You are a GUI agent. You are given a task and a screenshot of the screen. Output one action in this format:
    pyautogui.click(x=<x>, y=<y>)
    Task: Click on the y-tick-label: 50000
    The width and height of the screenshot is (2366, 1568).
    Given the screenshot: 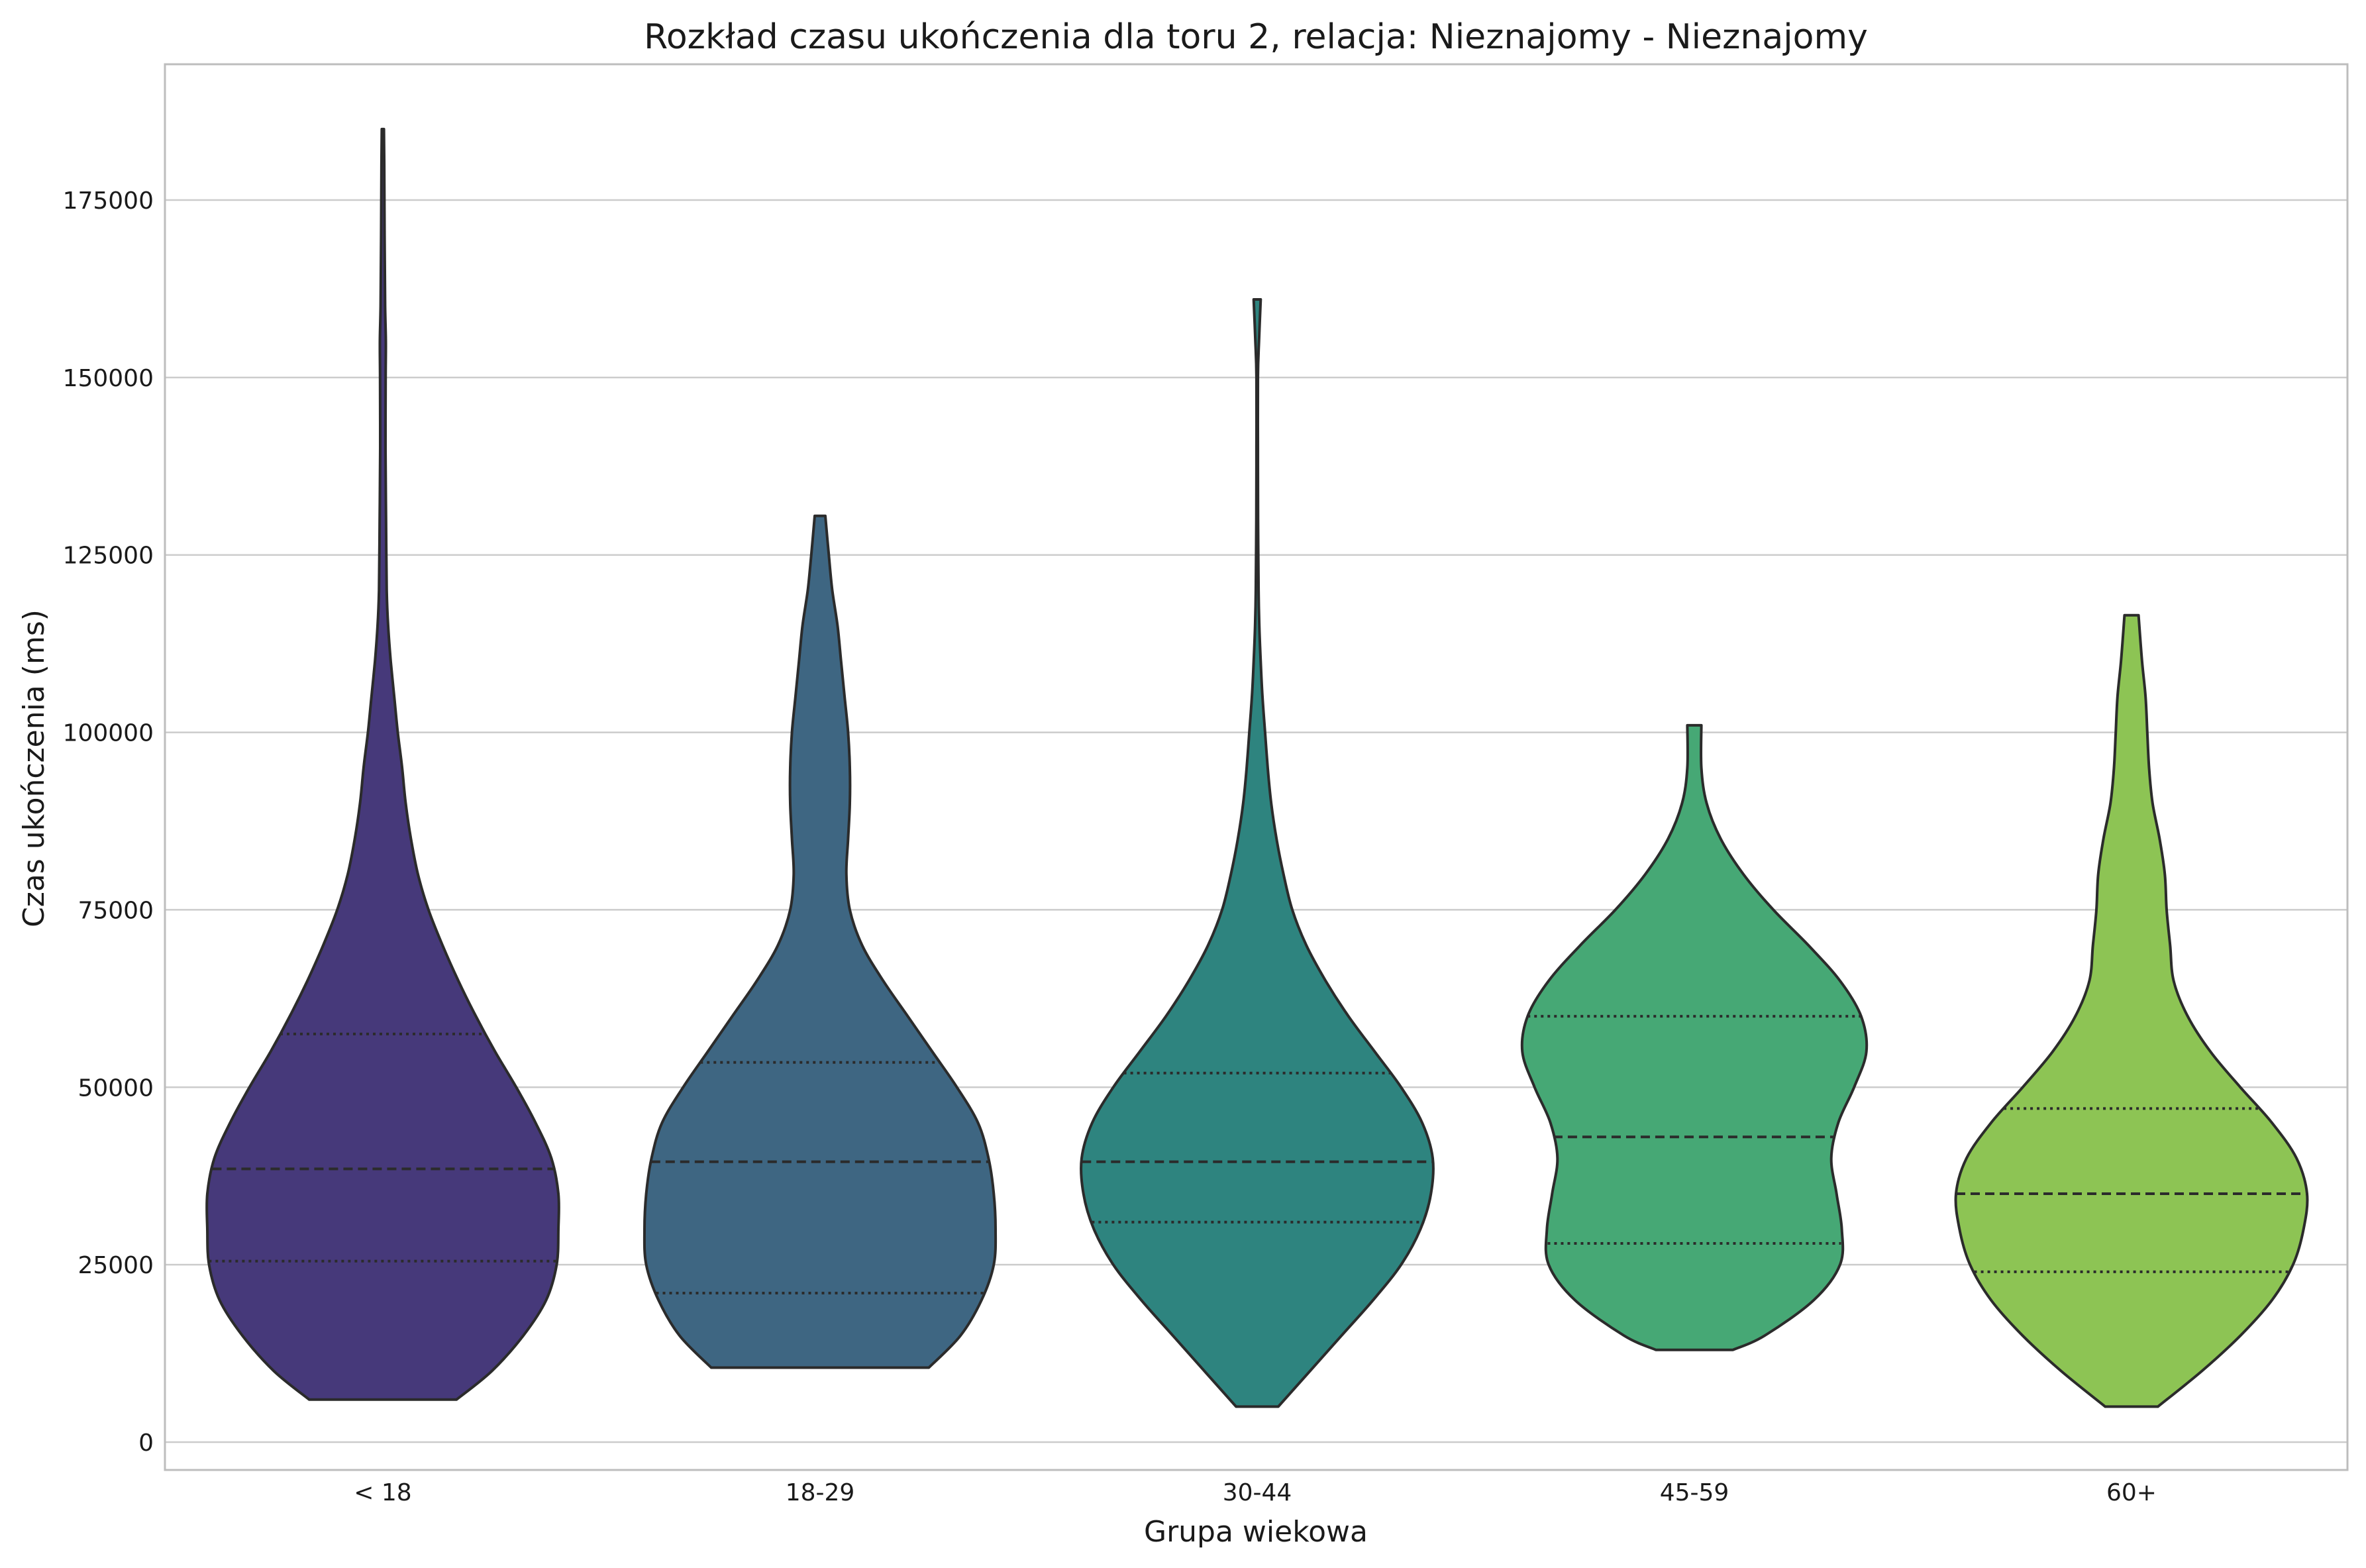 What is the action you would take?
    pyautogui.click(x=115, y=1088)
    